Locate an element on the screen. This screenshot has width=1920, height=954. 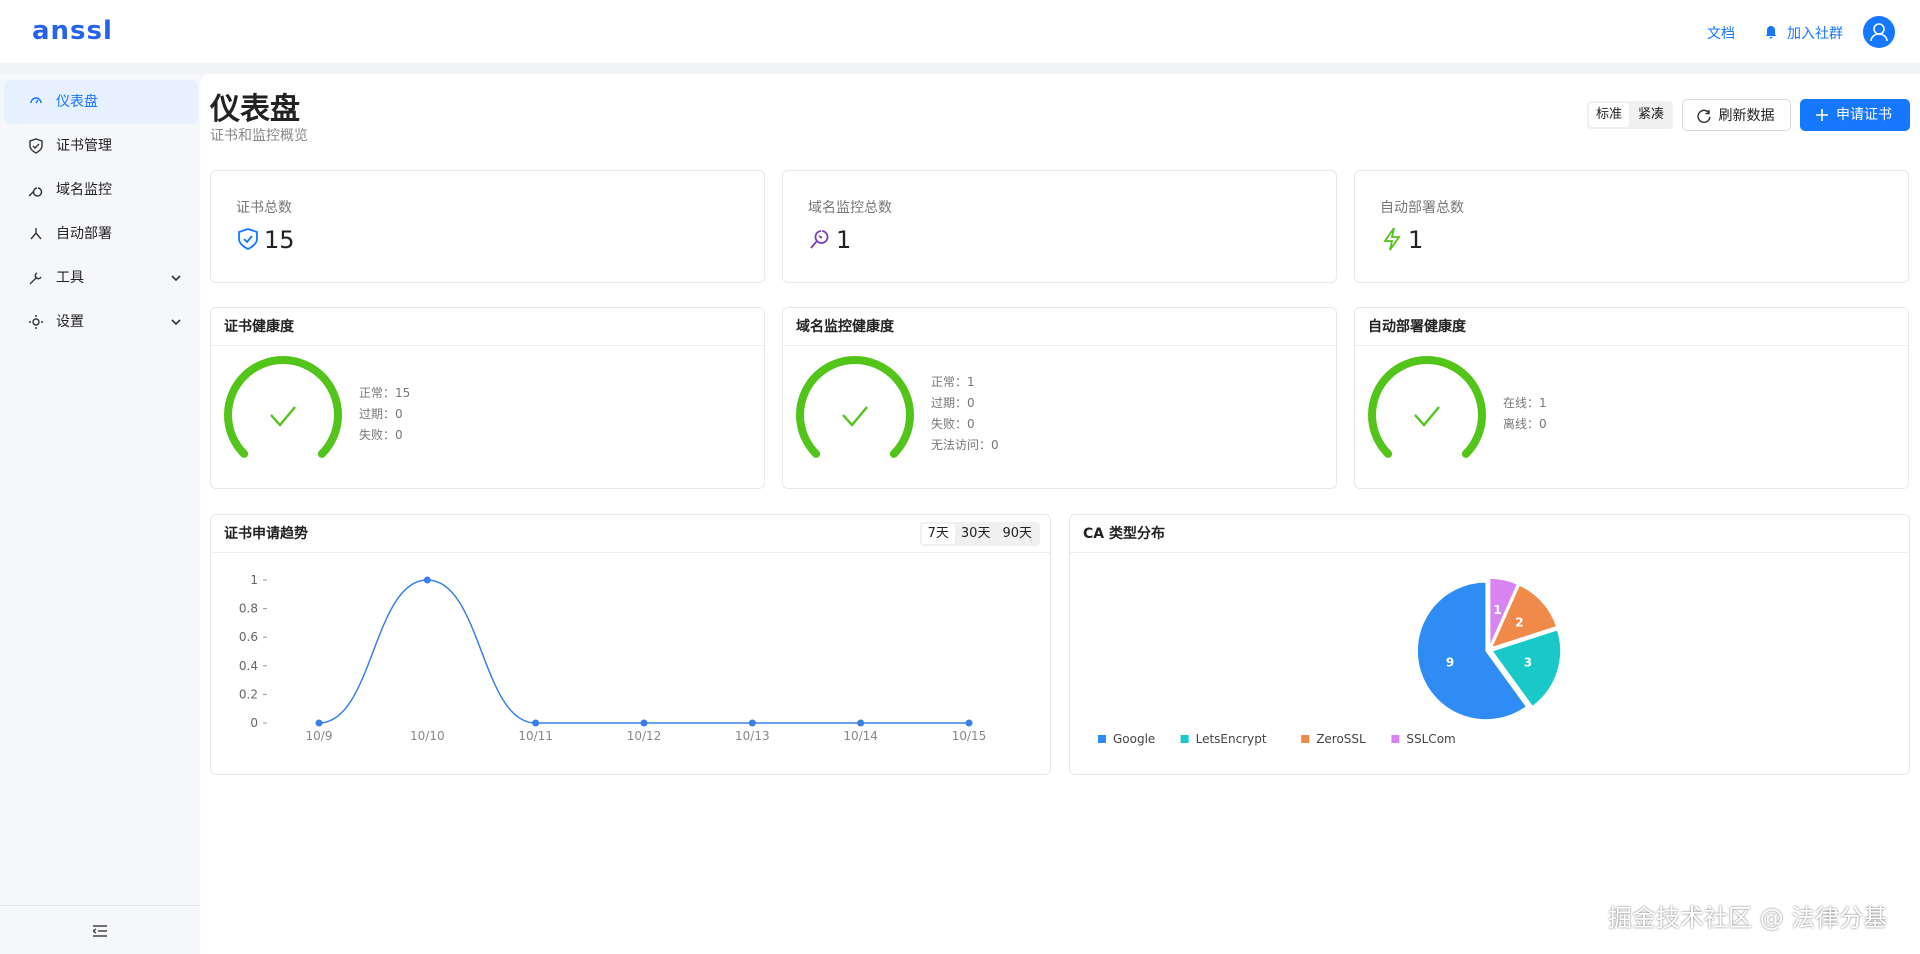
health-gauge is located at coordinates (1427, 407).